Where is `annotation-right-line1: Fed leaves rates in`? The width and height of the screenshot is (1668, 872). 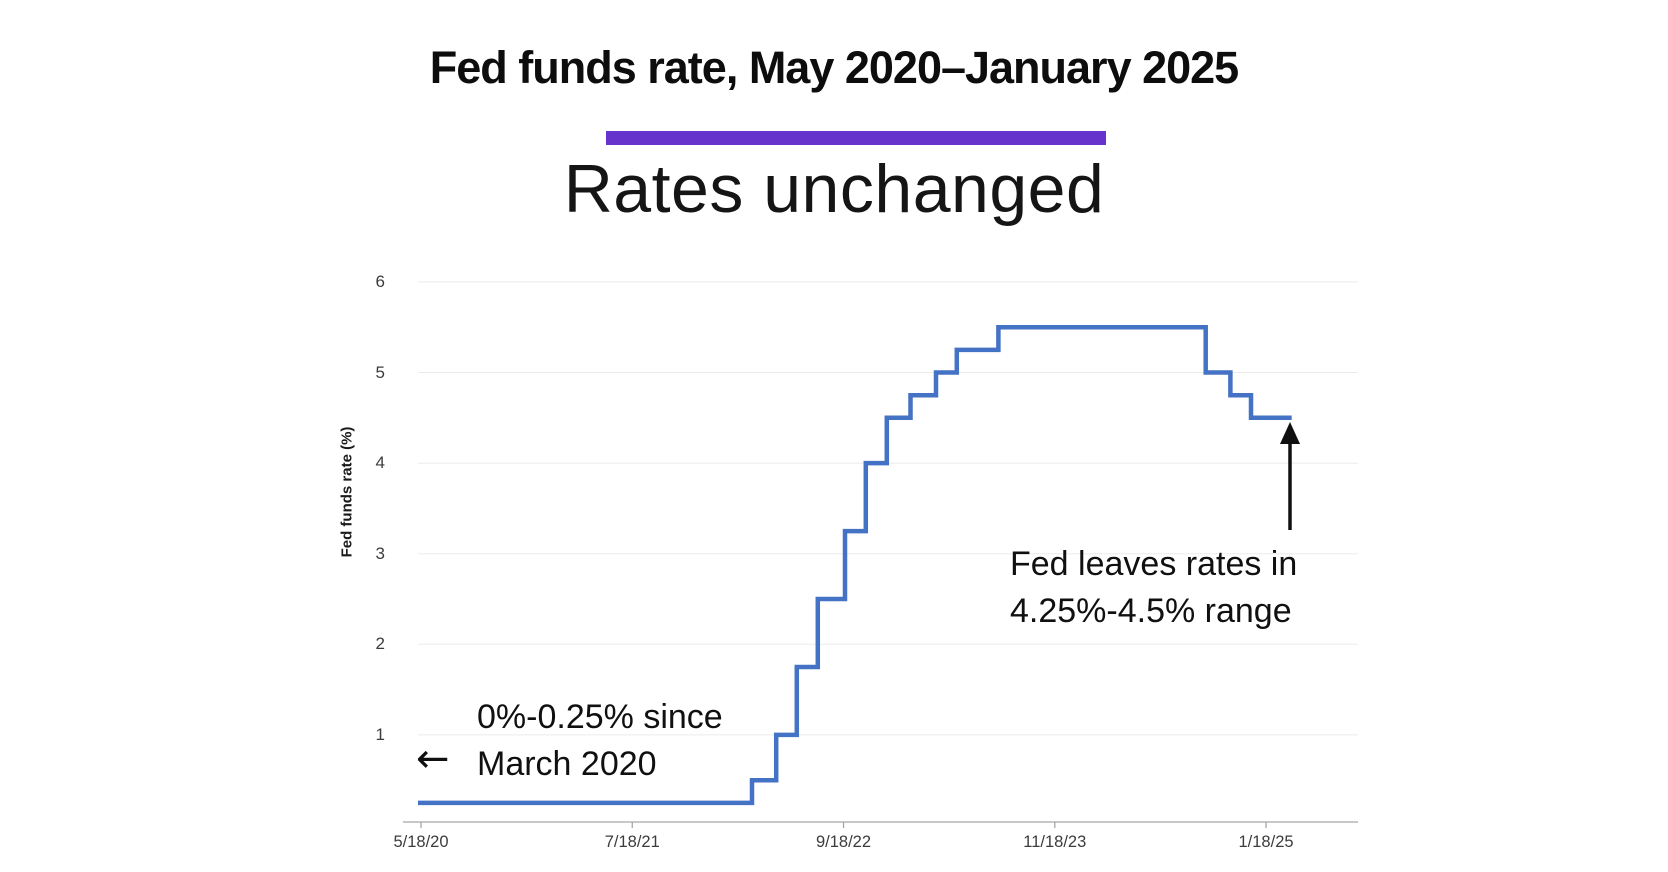
annotation-right-line1: Fed leaves rates in is located at coordinates (1154, 564).